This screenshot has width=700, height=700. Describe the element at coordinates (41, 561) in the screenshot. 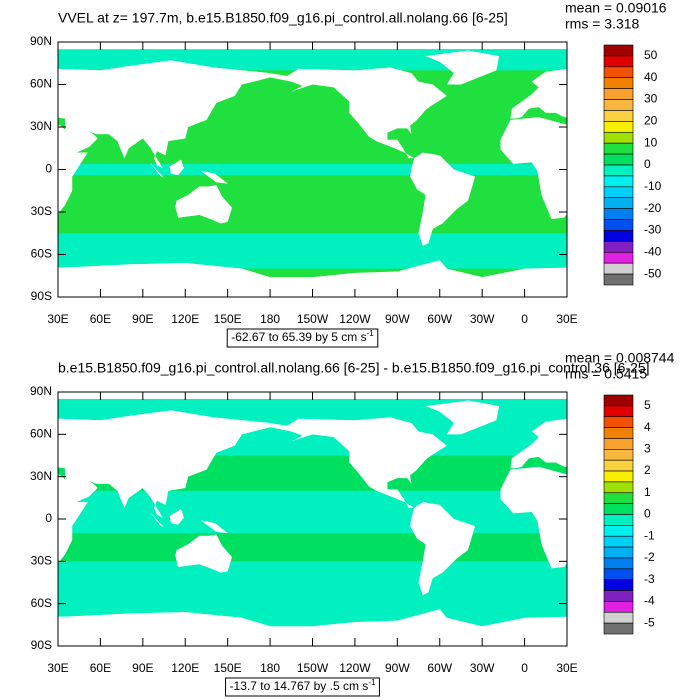

I see `lat-tick-label: 30S` at that location.